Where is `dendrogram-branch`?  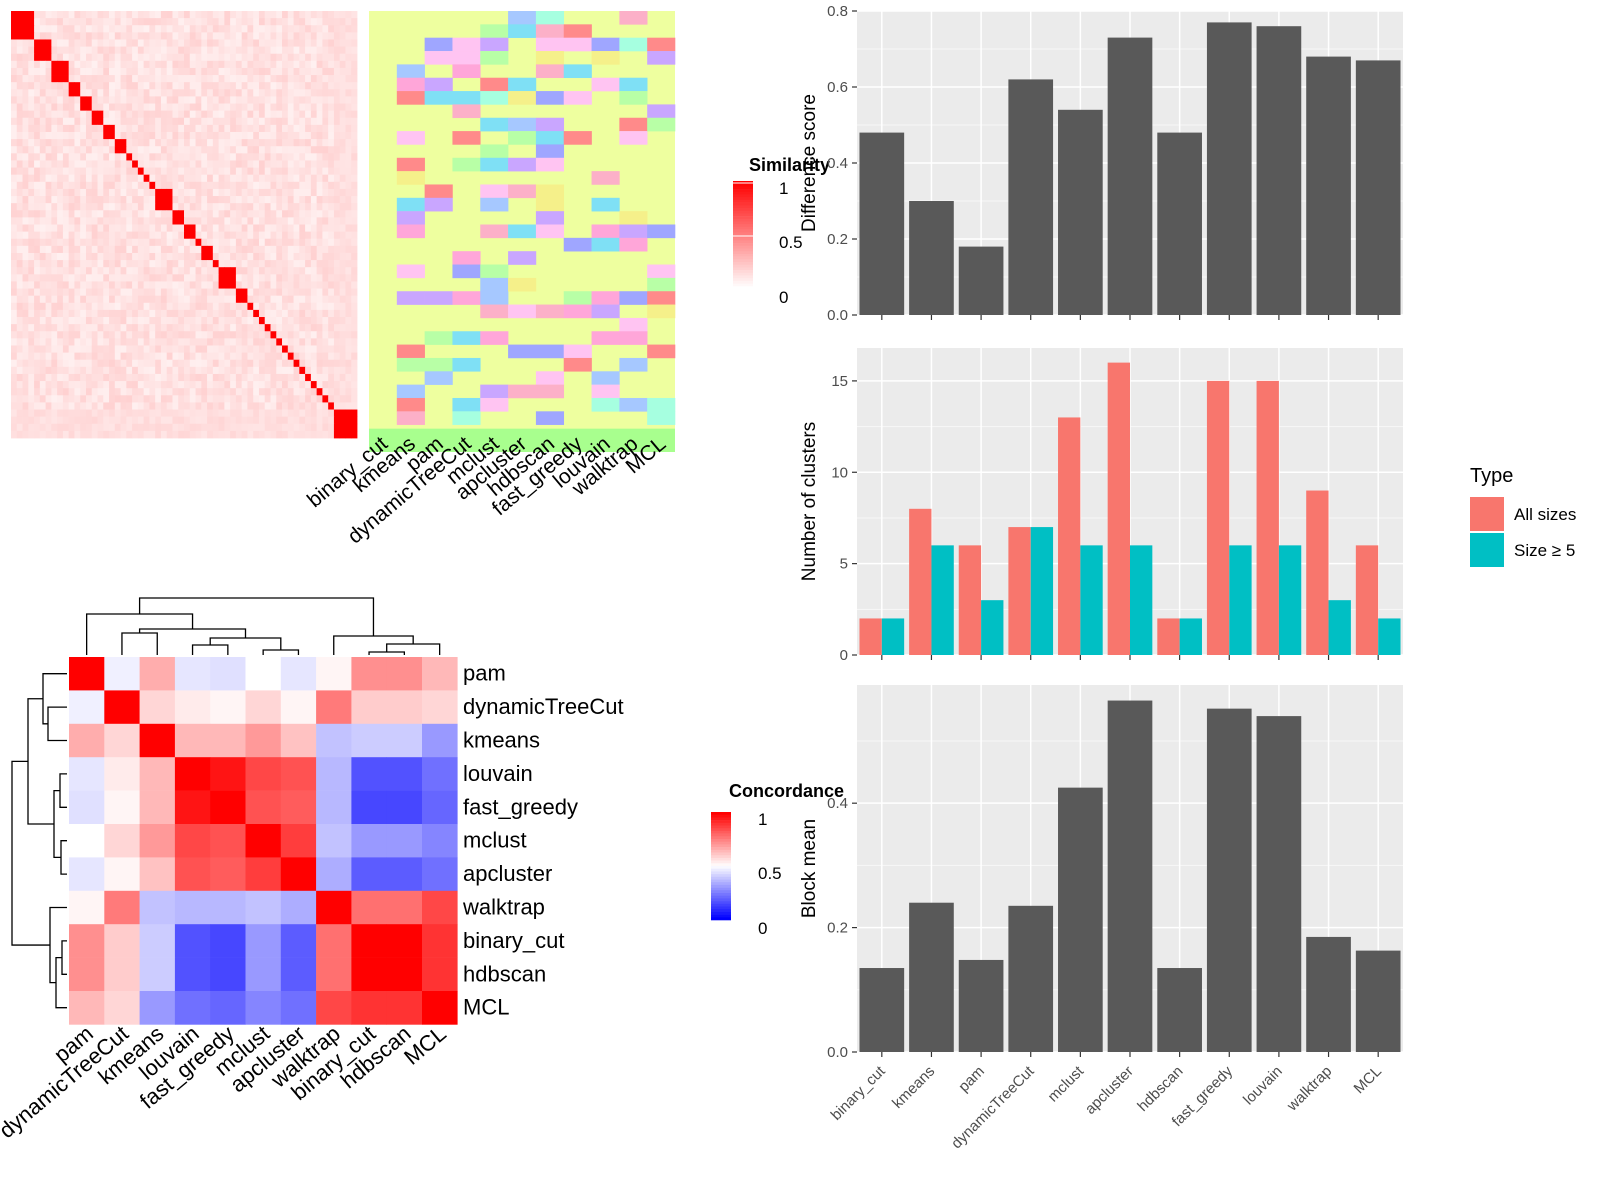
dendrogram-branch is located at coordinates (245, 643).